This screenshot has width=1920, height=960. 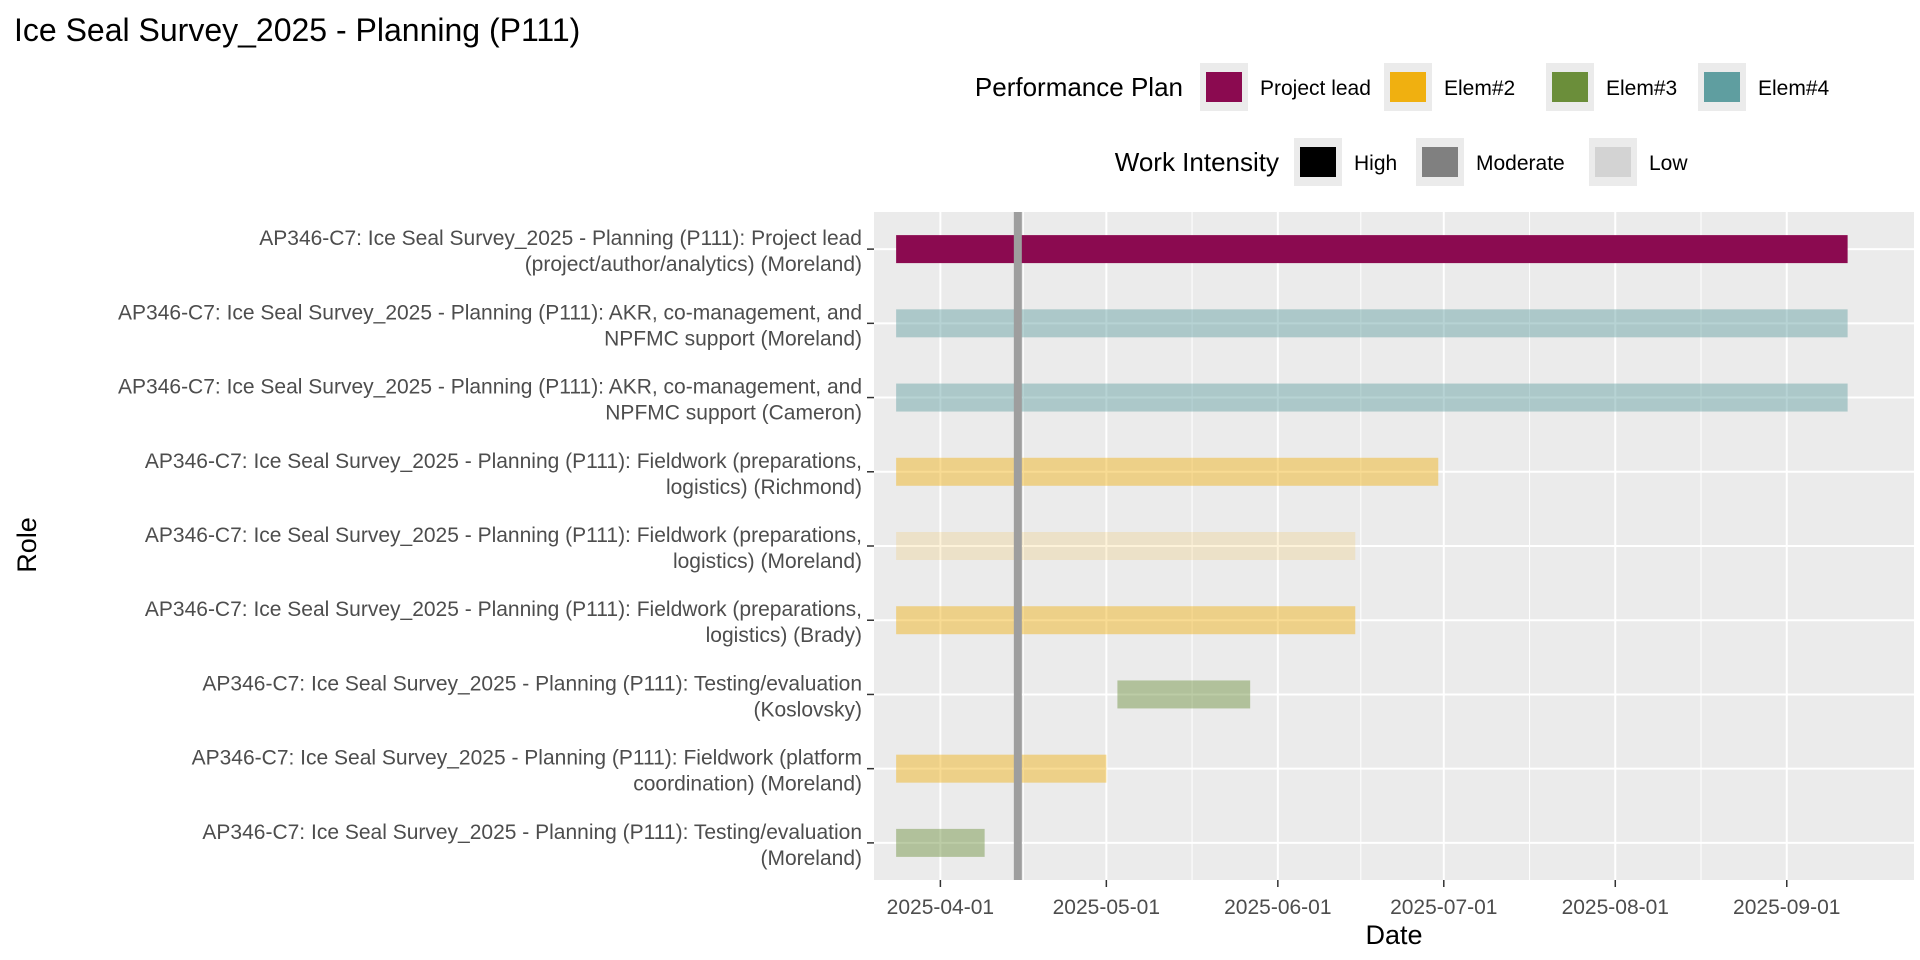 I want to click on x-tick-label: 2025-09-01, so click(x=1786, y=907).